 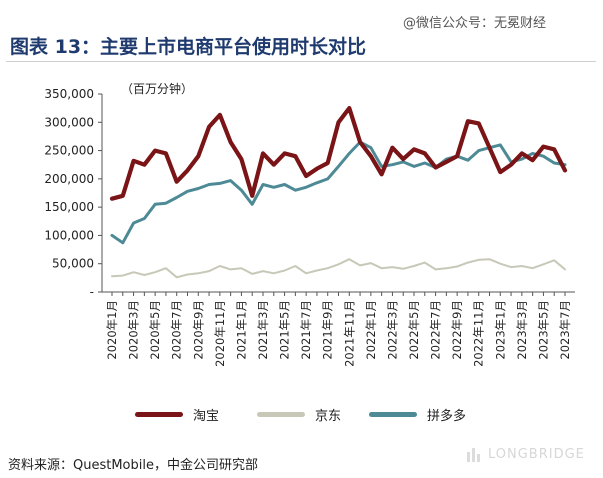 What do you see at coordinates (112, 330) in the screenshot?
I see `x-tick-label: 2020年1月` at bounding box center [112, 330].